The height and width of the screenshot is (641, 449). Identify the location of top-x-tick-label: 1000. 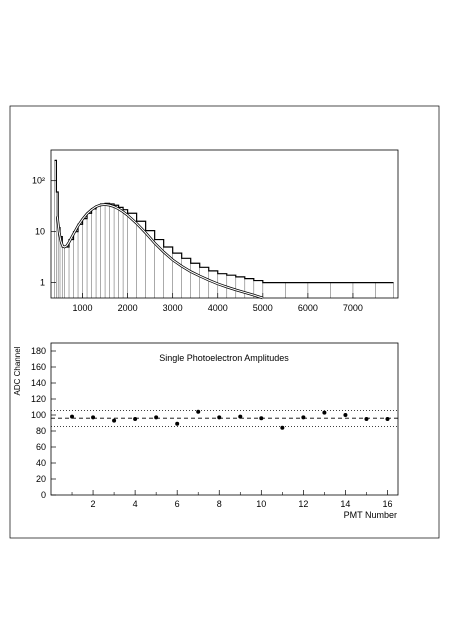
(83, 308).